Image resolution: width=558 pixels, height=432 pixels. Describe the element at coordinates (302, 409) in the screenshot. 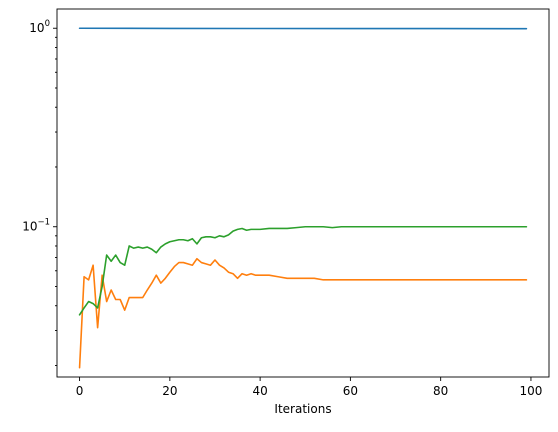

I see `x-axis-label: Iterations` at that location.